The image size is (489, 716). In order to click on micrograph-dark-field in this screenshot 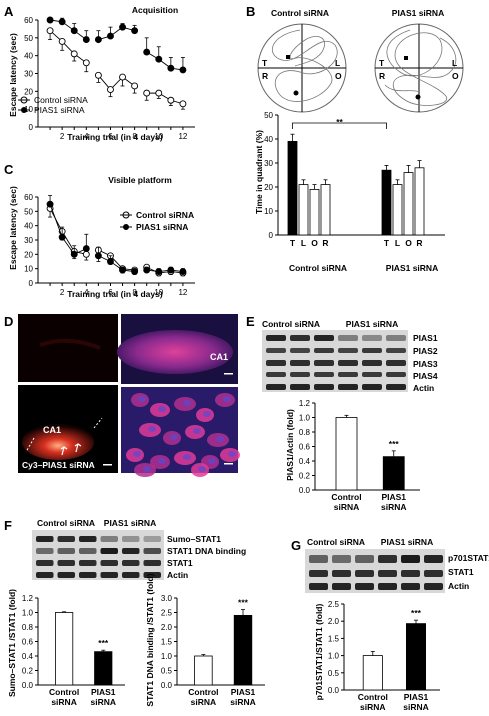, I will do `click(68, 348)`.